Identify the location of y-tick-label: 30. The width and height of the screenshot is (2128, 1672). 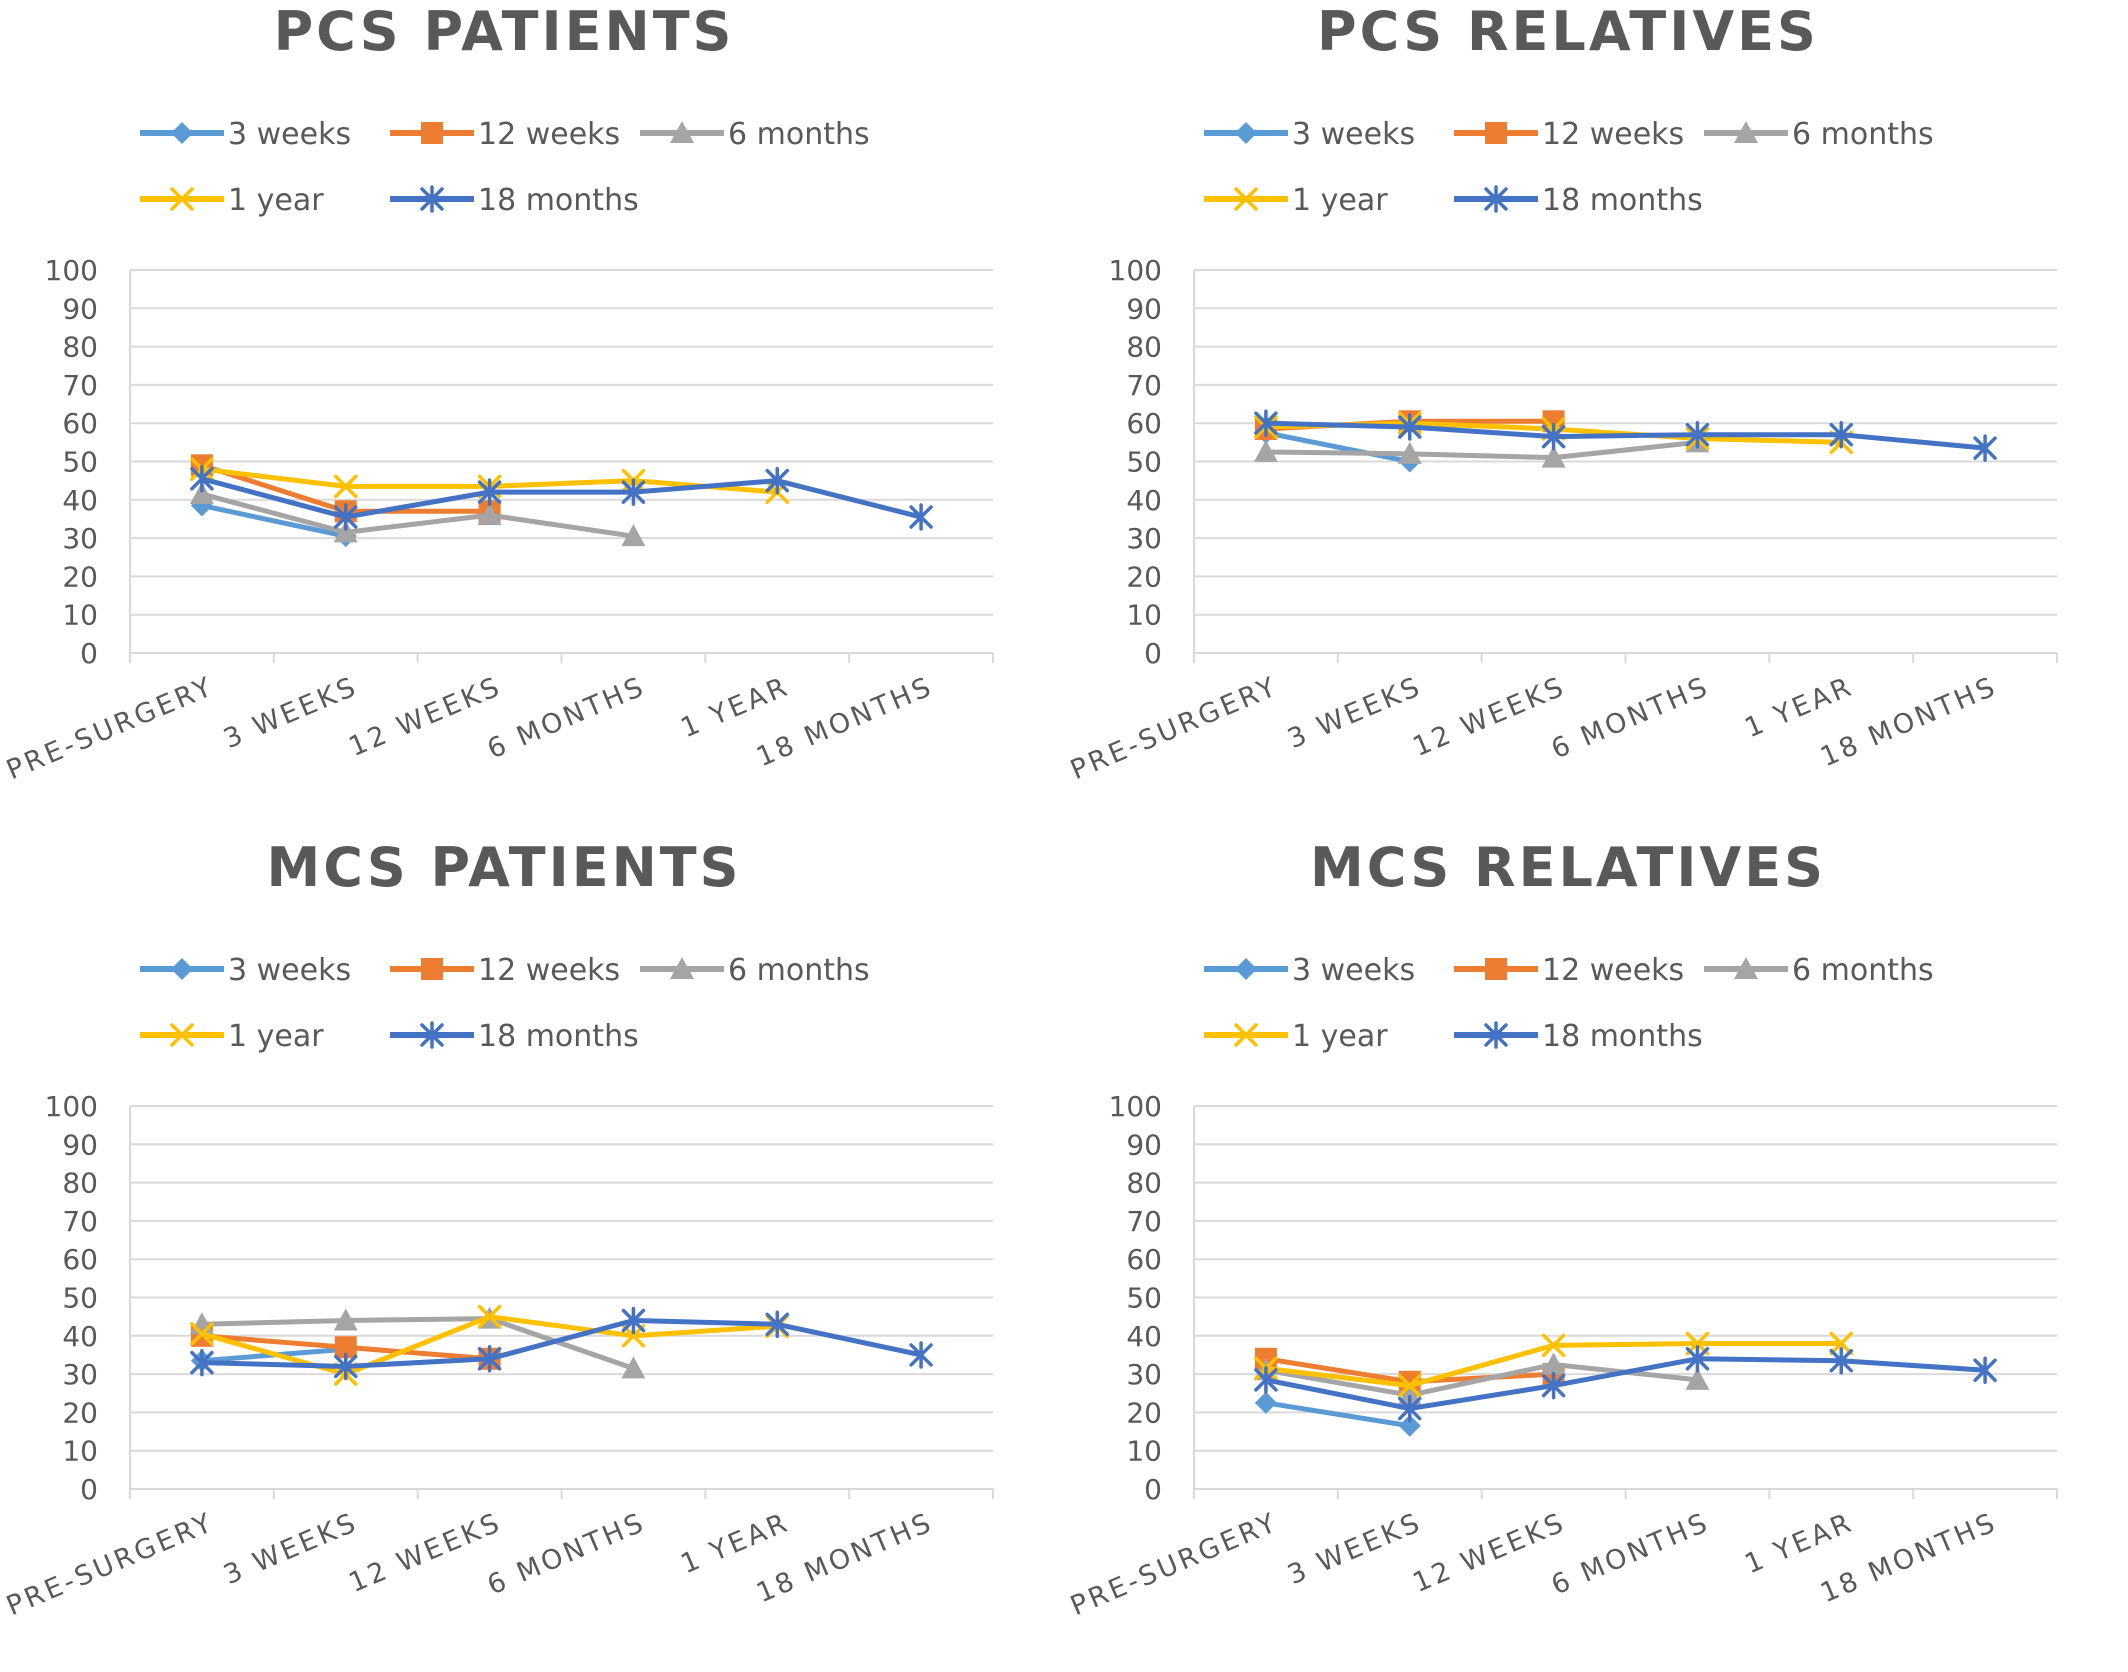
(80, 538).